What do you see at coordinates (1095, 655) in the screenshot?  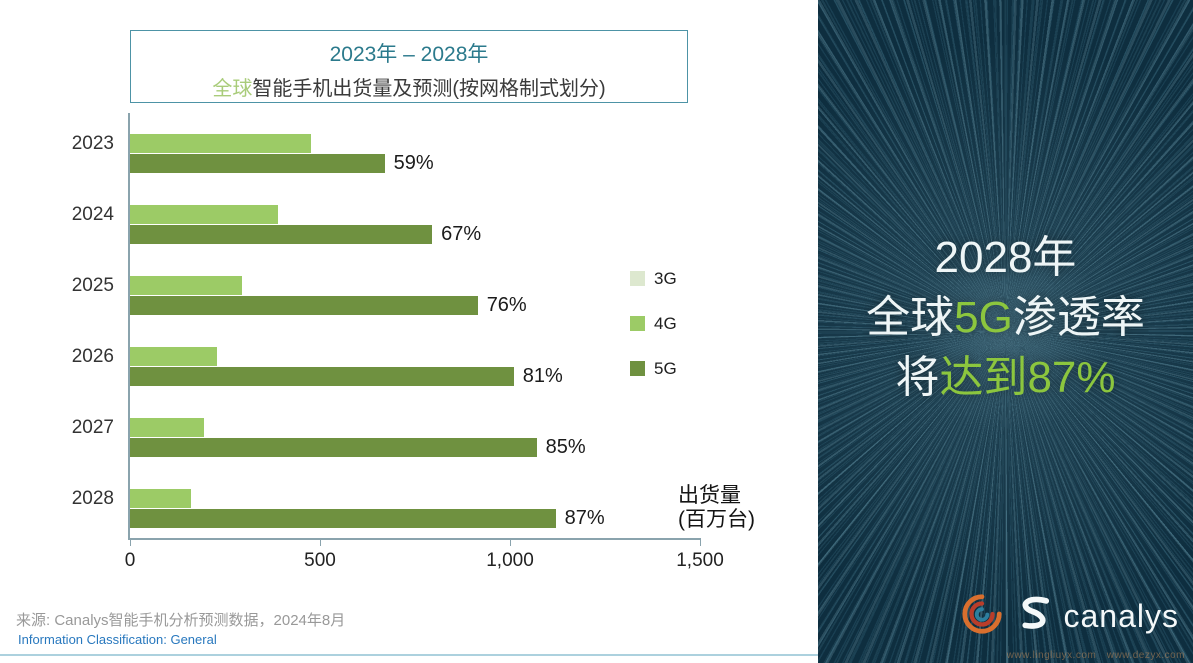 I see `watermark: www.lingliuyx.com www.dezyx.com` at bounding box center [1095, 655].